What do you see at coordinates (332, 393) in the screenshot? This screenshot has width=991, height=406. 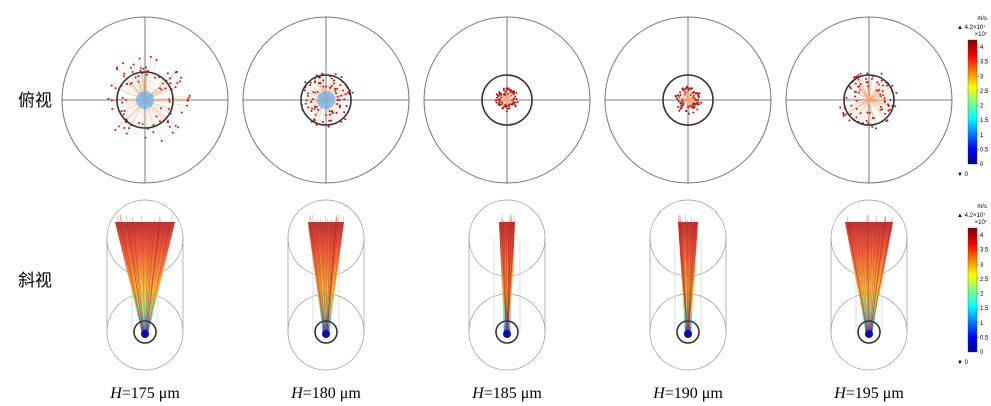 I see `caption-value: =180 μm` at bounding box center [332, 393].